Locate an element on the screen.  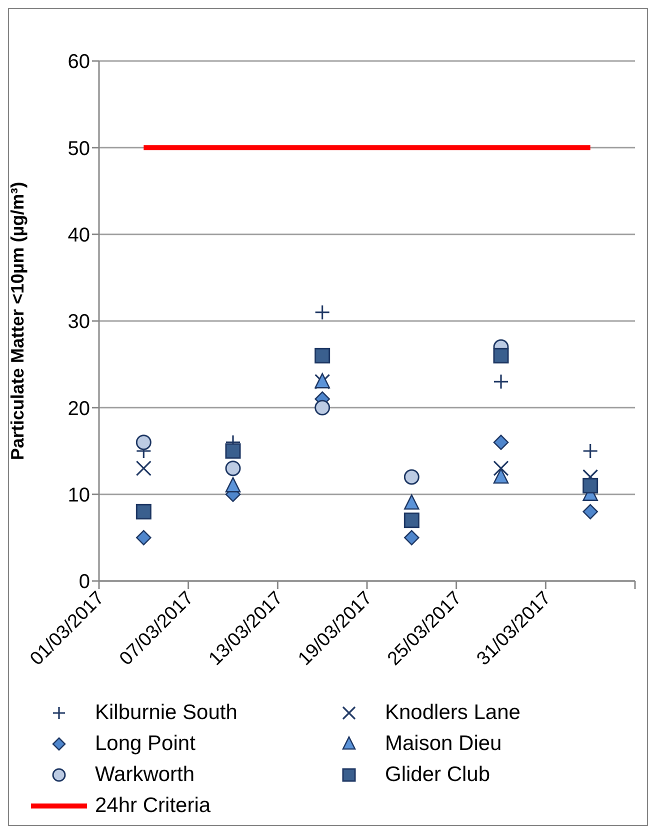
y-tick-label: 10 is located at coordinates (79, 495).